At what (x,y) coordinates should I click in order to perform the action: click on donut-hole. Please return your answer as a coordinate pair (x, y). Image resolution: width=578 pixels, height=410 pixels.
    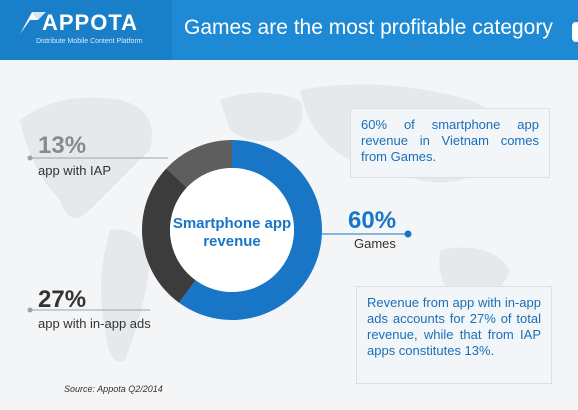
    Looking at the image, I should click on (232, 230).